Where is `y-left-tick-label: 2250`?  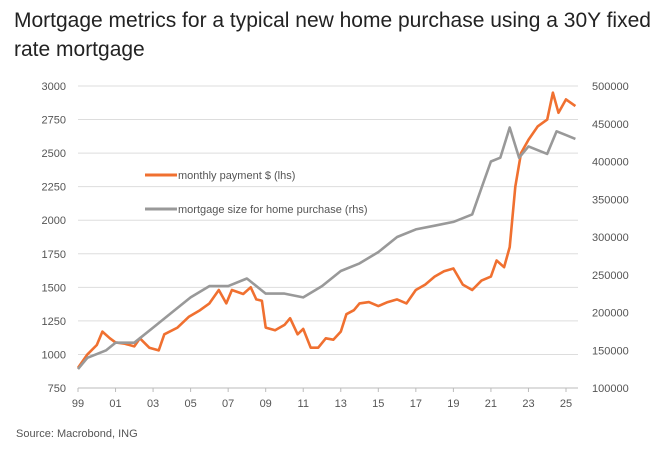
y-left-tick-label: 2250 is located at coordinates (54, 188).